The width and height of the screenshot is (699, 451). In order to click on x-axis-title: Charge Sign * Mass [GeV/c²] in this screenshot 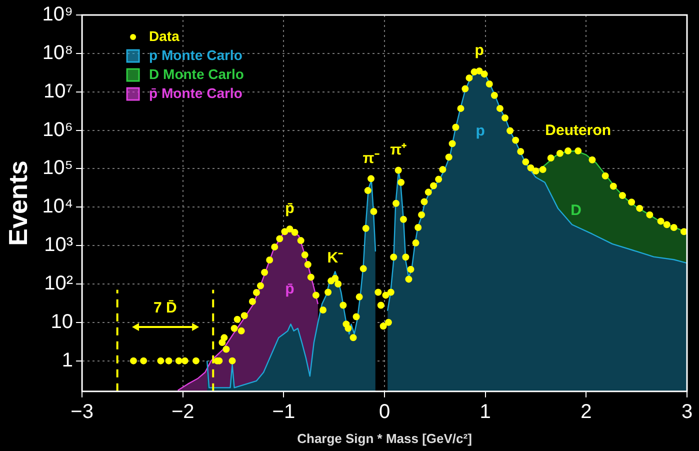, I will do `click(384, 438)`.